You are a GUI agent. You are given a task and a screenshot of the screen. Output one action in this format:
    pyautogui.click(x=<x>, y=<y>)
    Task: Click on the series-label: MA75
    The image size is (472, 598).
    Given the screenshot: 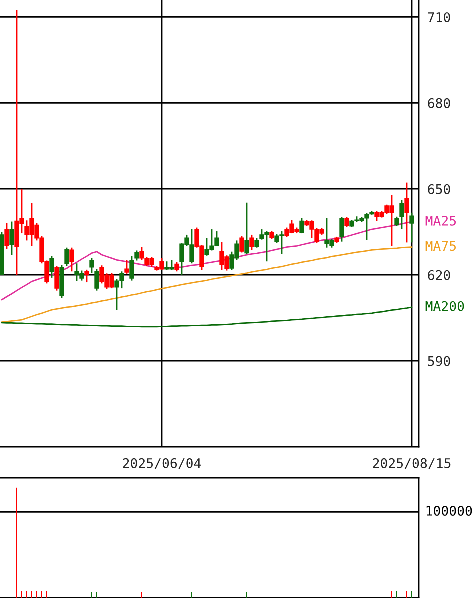 What is the action you would take?
    pyautogui.click(x=441, y=246)
    